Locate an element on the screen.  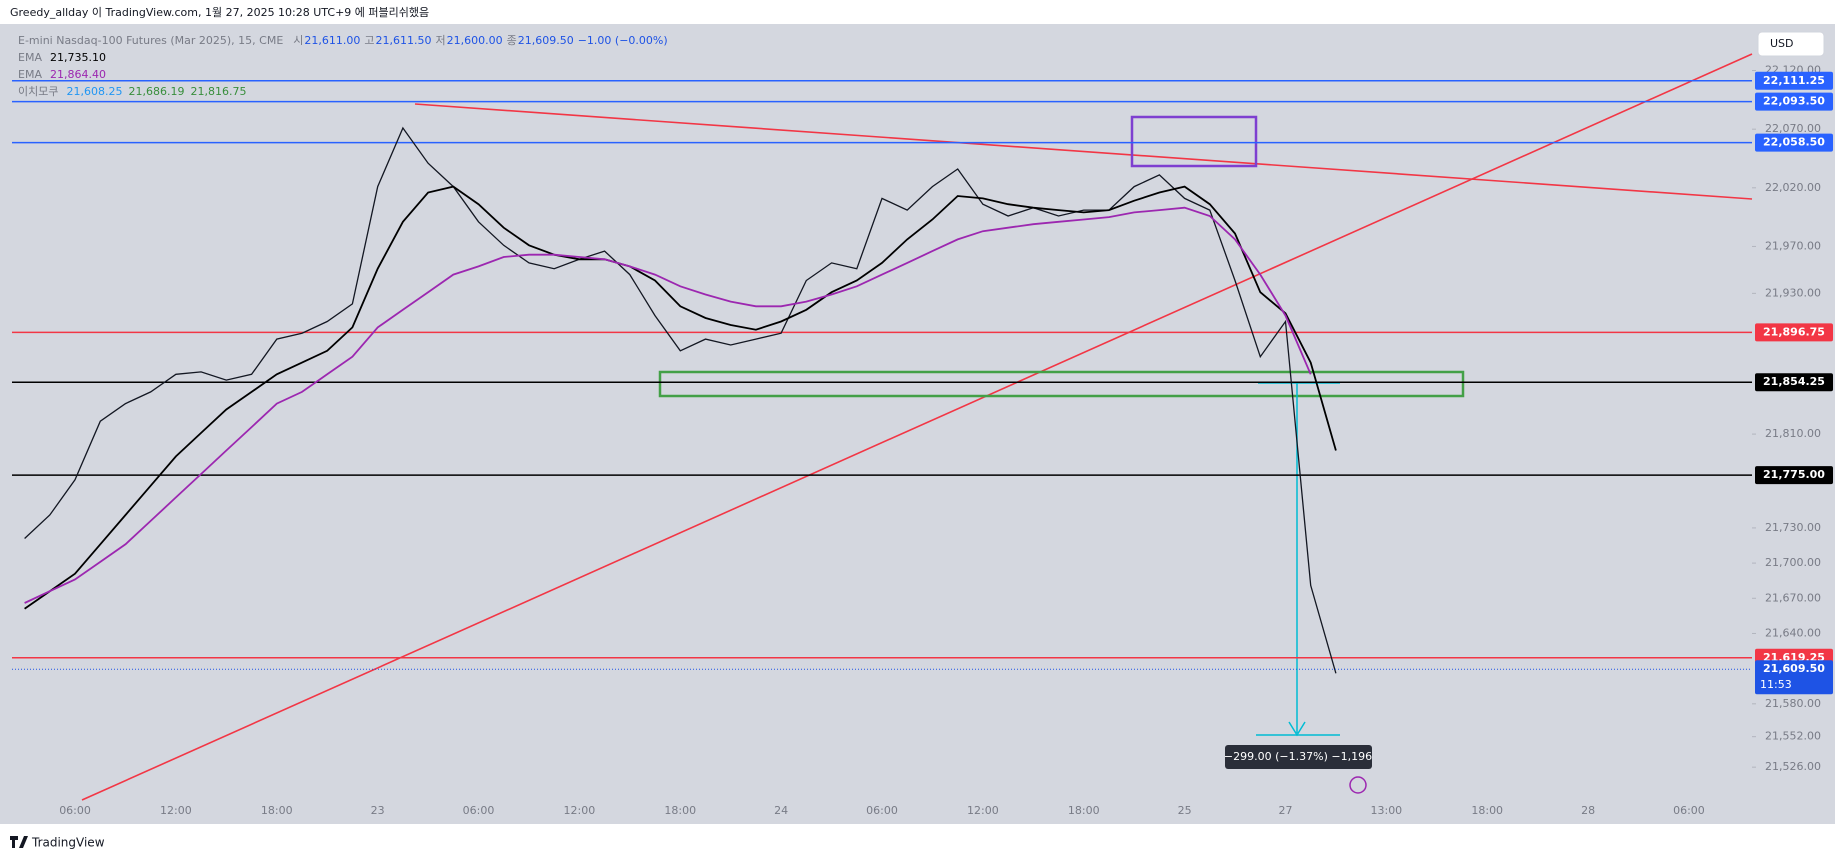
measure-label: −299.00 (−1.37%) −1,196 is located at coordinates (1298, 756).